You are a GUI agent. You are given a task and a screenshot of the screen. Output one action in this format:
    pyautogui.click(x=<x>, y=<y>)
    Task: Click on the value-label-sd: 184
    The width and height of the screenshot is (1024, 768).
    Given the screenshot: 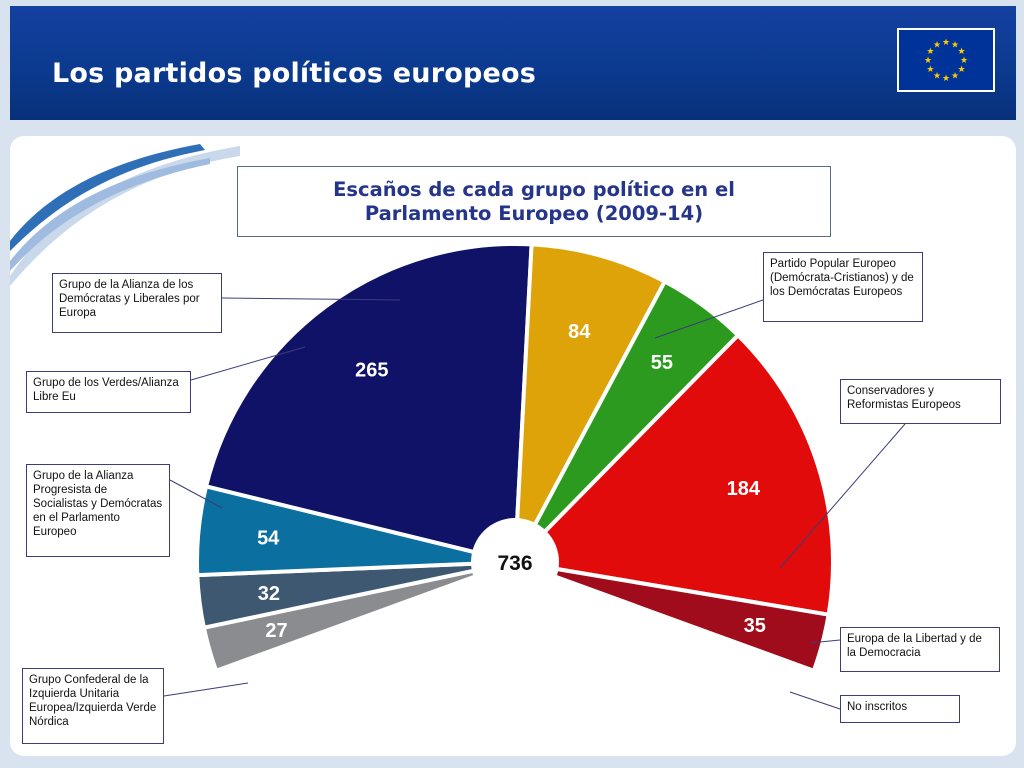 What is the action you would take?
    pyautogui.click(x=744, y=489)
    